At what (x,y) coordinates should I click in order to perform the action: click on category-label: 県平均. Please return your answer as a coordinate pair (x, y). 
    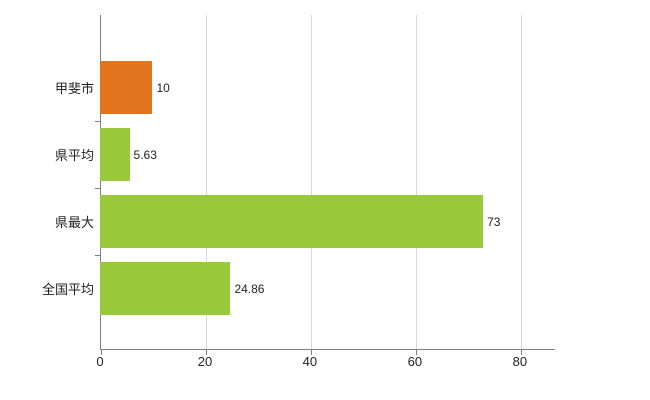
    Looking at the image, I should click on (74, 155).